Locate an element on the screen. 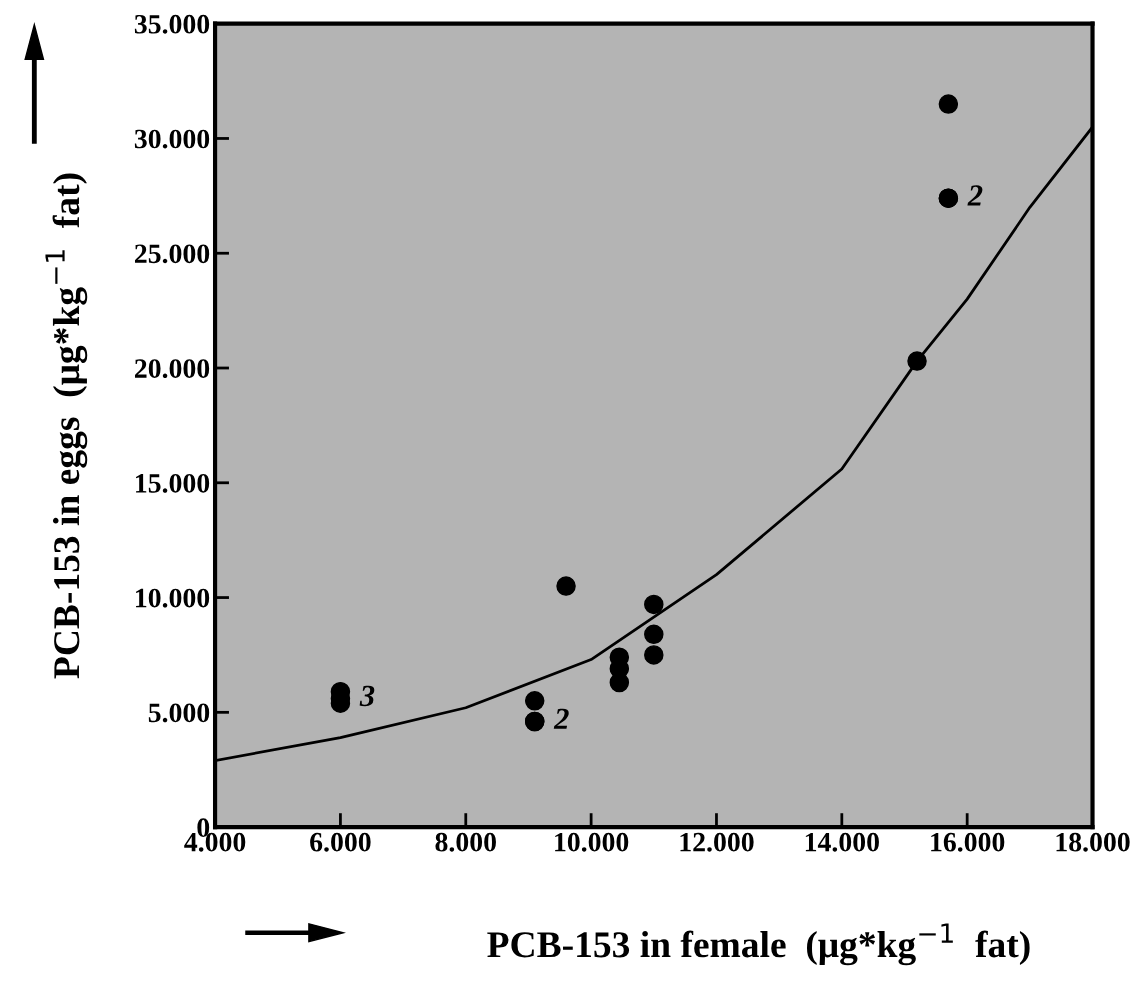  x-tick-label: 16.000 is located at coordinates (968, 842).